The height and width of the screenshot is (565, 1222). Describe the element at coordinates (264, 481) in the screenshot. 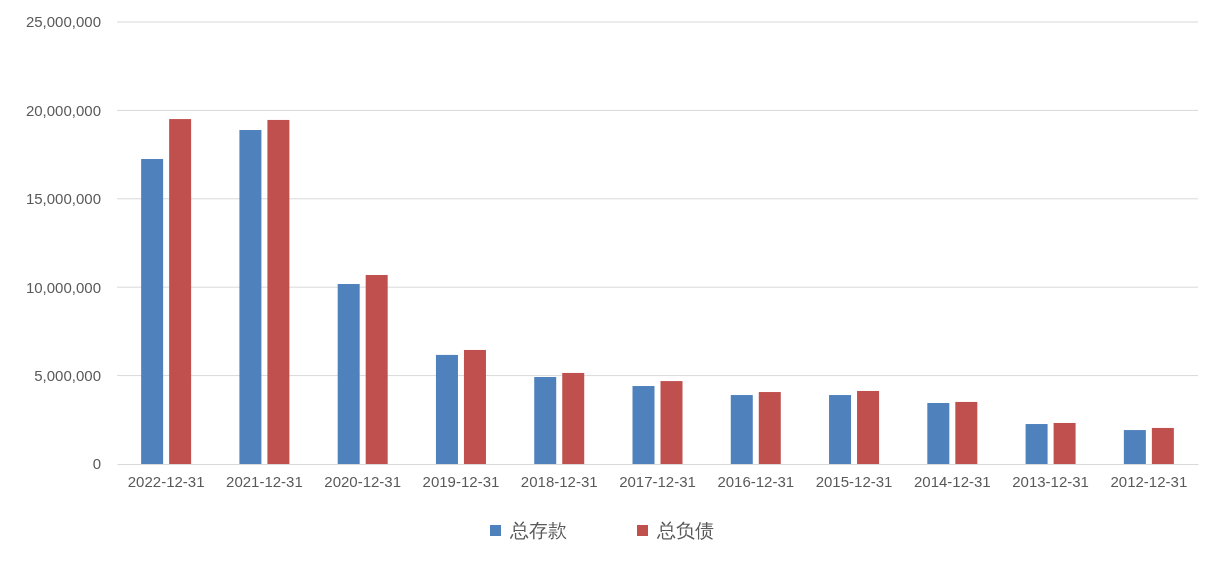

I see `x-tick-label: 2021-12-31` at that location.